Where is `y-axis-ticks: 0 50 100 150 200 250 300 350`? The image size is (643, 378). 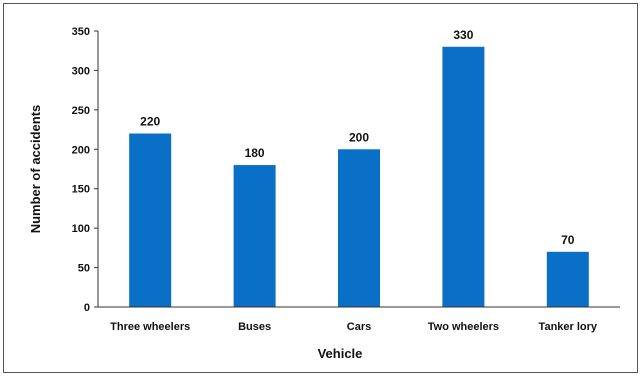 y-axis-ticks: 0 50 100 150 200 250 300 350 is located at coordinates (85, 170).